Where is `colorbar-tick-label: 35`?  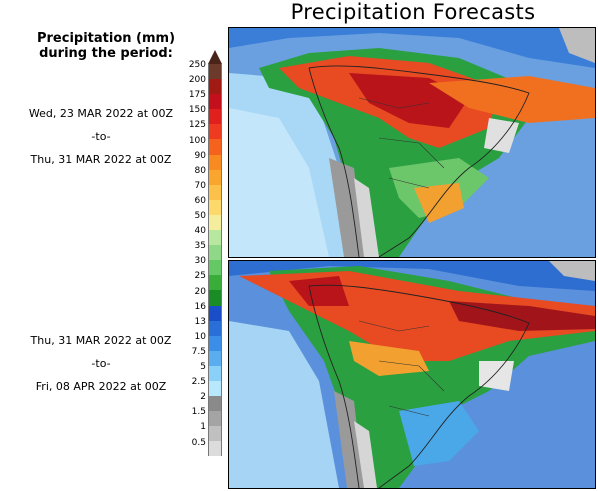
colorbar-tick-label: 35 is located at coordinates (200, 246).